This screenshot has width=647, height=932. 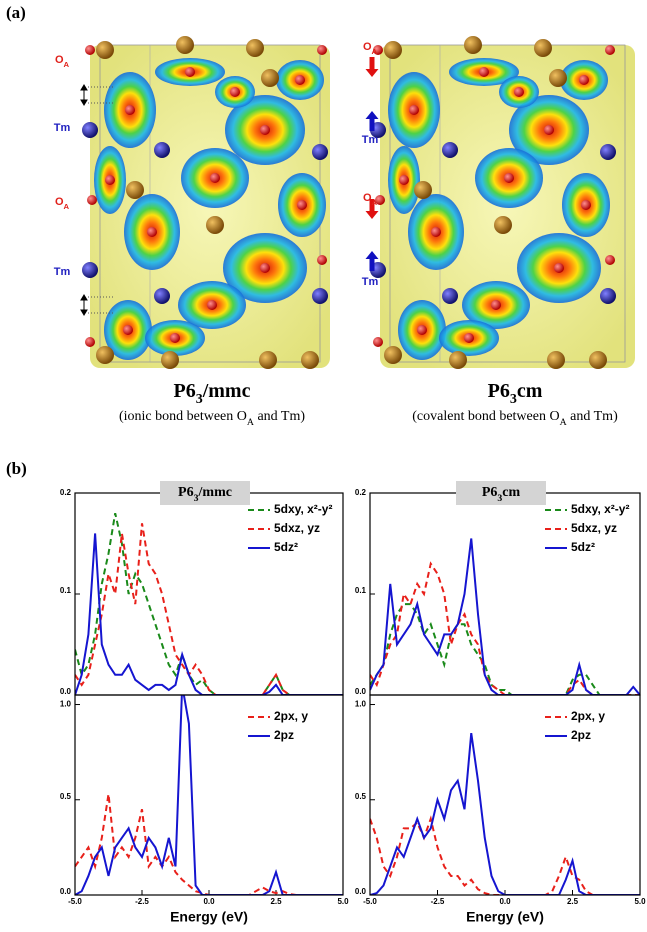 I want to click on structure-name: P63cm, so click(x=515, y=393).